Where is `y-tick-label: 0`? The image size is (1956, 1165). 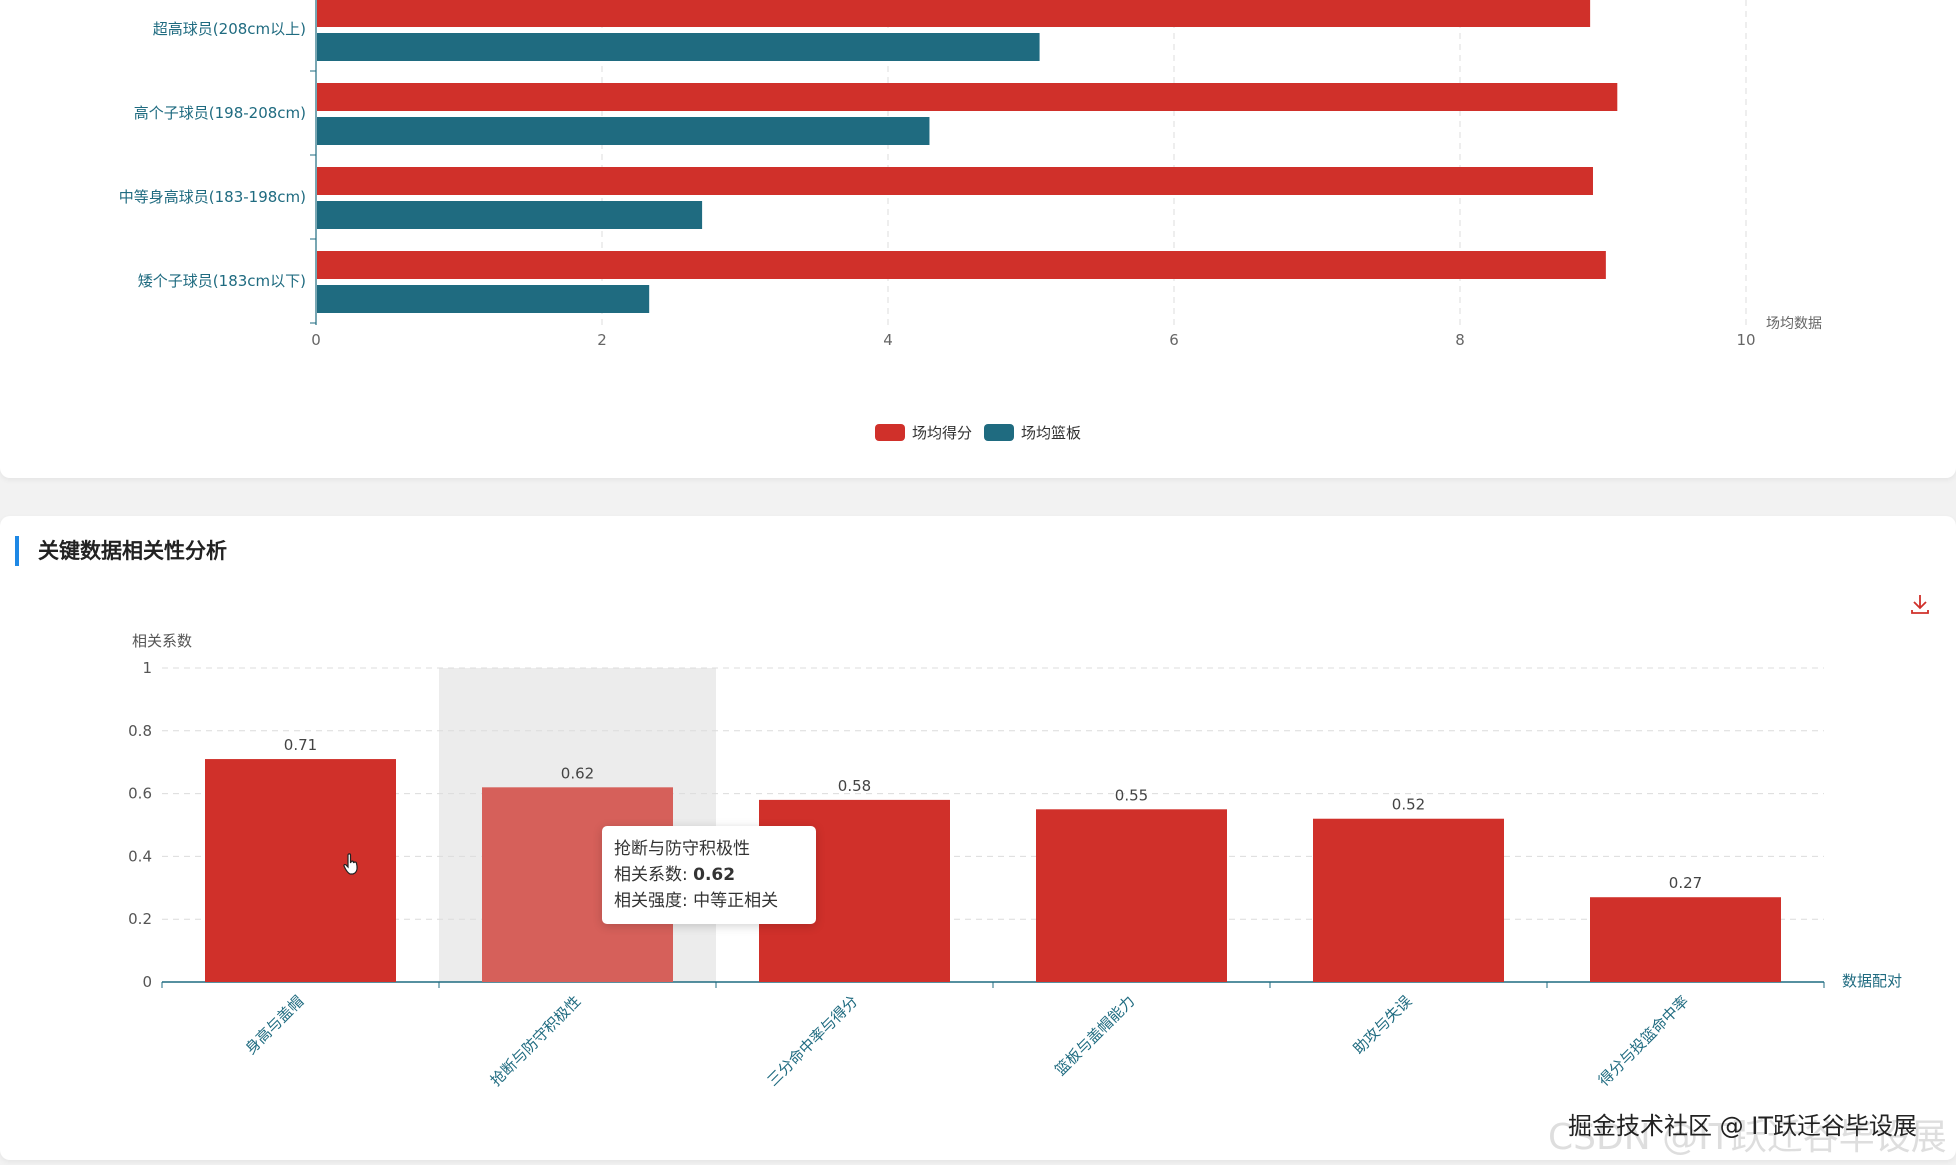
y-tick-label: 0 is located at coordinates (147, 982).